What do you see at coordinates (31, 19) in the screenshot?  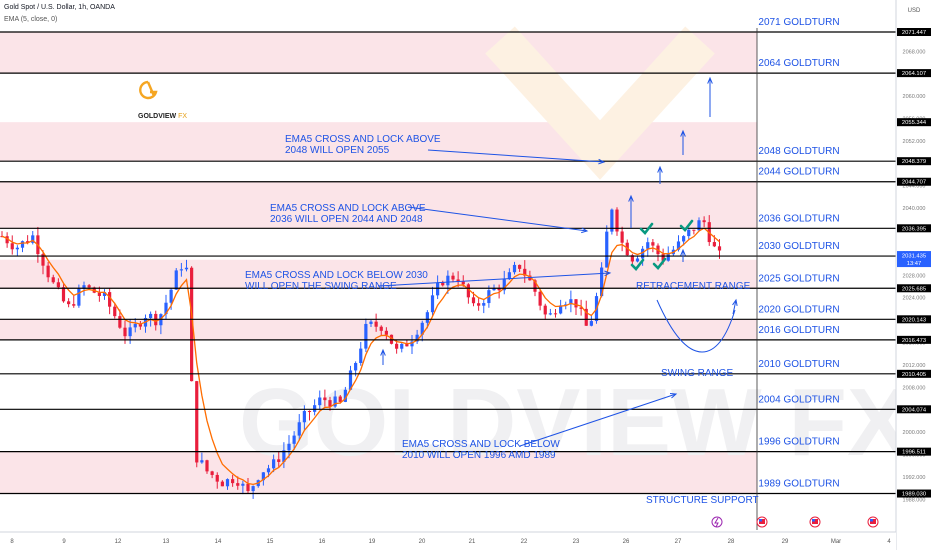 I see `indicator-legend: EMA (5, close, 0)` at bounding box center [31, 19].